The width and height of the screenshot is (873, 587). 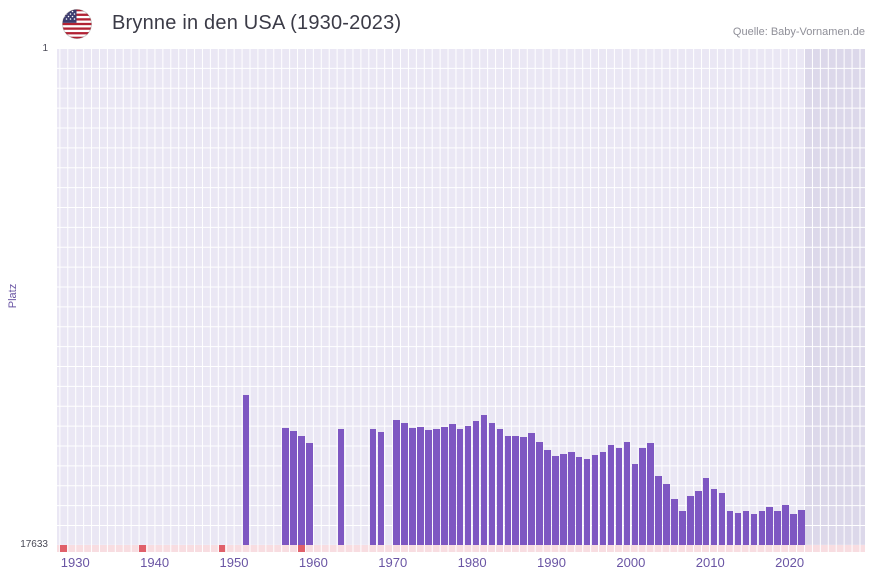 What do you see at coordinates (234, 562) in the screenshot?
I see `x-tick-label: 1950` at bounding box center [234, 562].